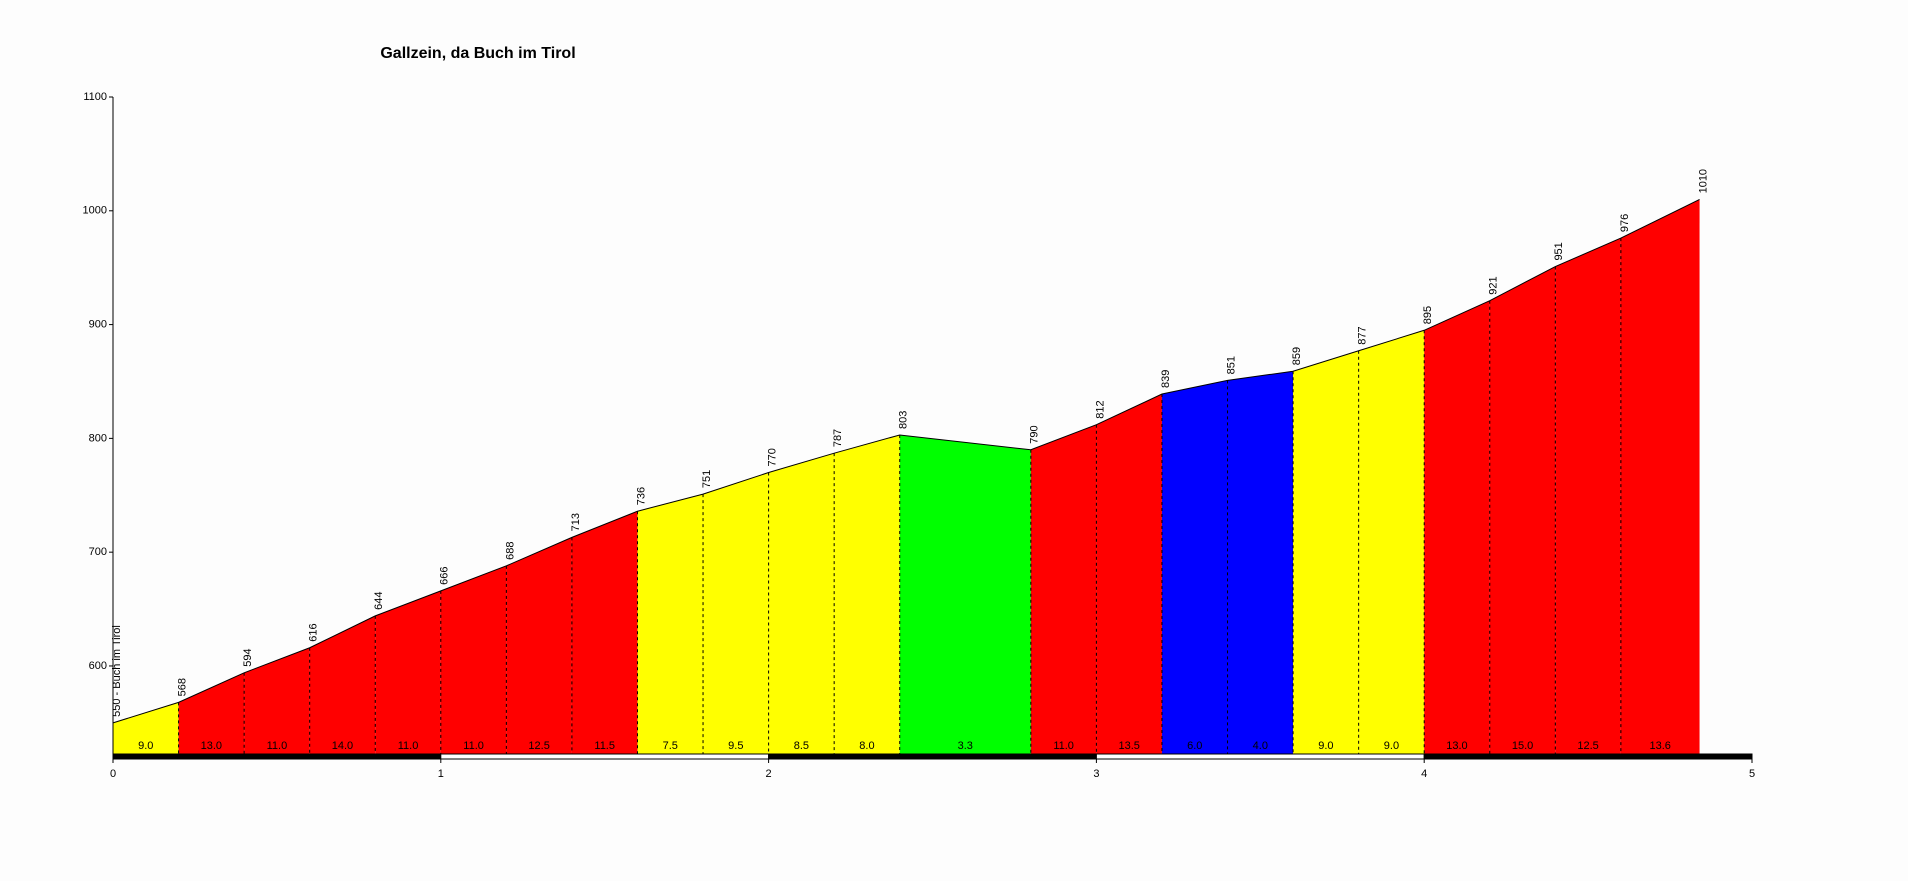 This screenshot has height=881, width=1908. What do you see at coordinates (1424, 774) in the screenshot?
I see `x-tick-label: 4` at bounding box center [1424, 774].